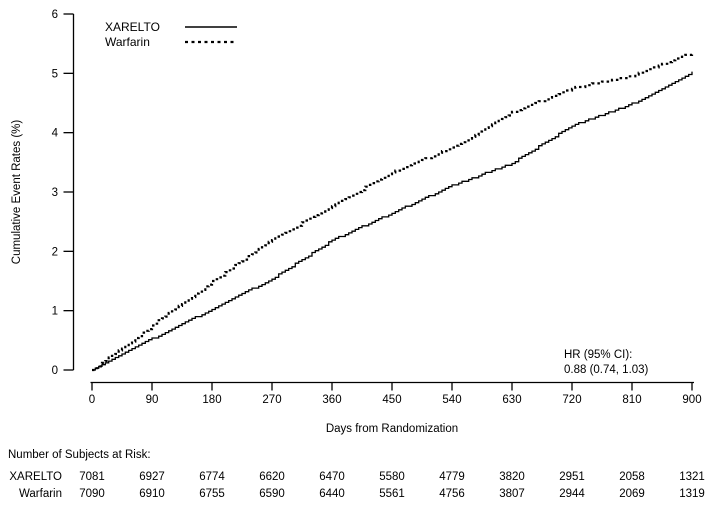  Describe the element at coordinates (391, 400) in the screenshot. I see `x-axis-tick-label: 450` at that location.